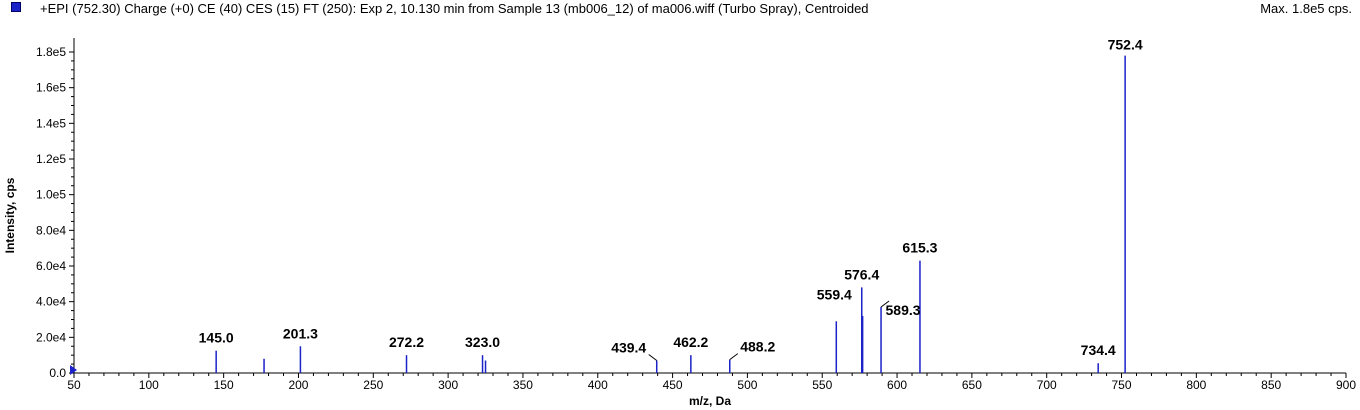 This screenshot has height=410, width=1360. Describe the element at coordinates (757, 347) in the screenshot. I see `peak-label: 488.2` at that location.